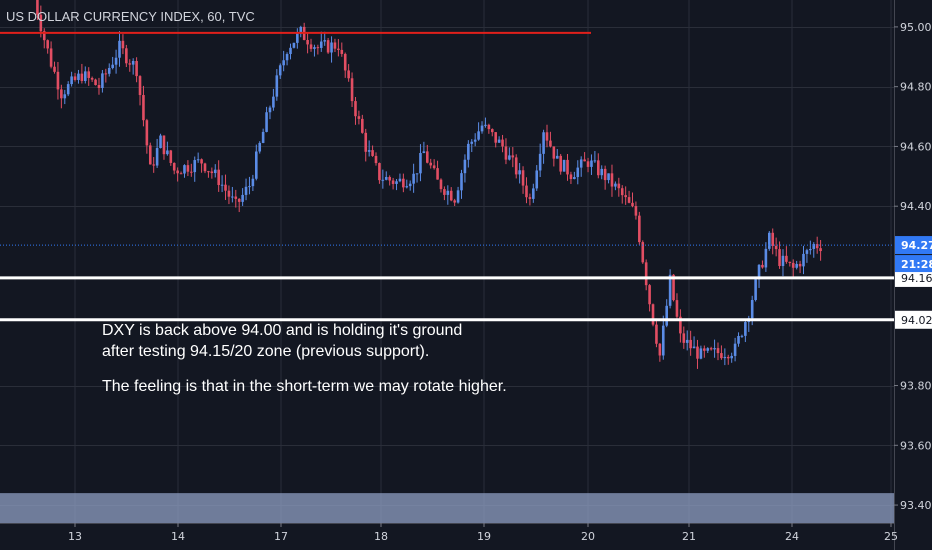 The image size is (932, 550). I want to click on price-zone-highlight, so click(447, 508).